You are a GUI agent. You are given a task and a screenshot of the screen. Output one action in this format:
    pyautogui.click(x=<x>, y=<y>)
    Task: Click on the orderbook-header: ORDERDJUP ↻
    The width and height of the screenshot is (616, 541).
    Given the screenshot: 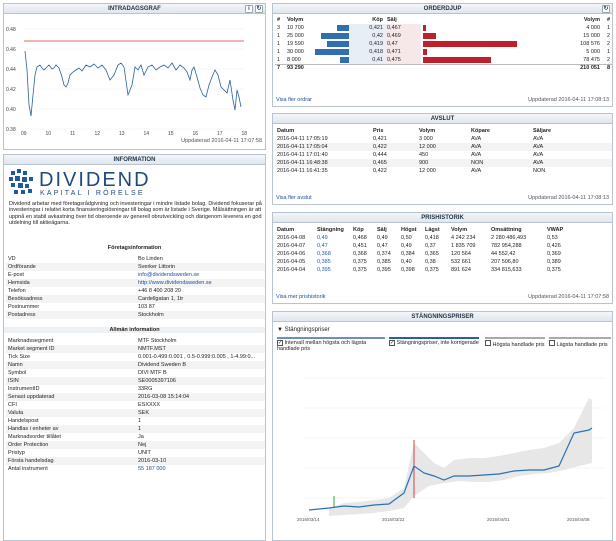 What is the action you would take?
    pyautogui.click(x=442, y=9)
    